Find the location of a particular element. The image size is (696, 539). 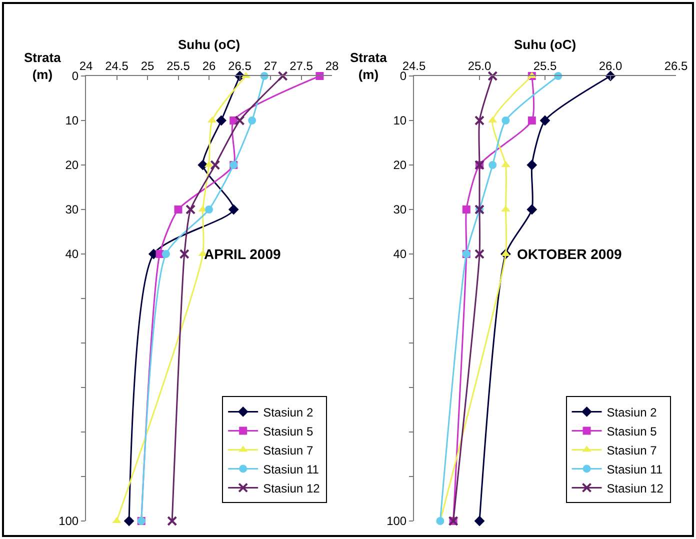

x-tick-label: 27 is located at coordinates (271, 66).